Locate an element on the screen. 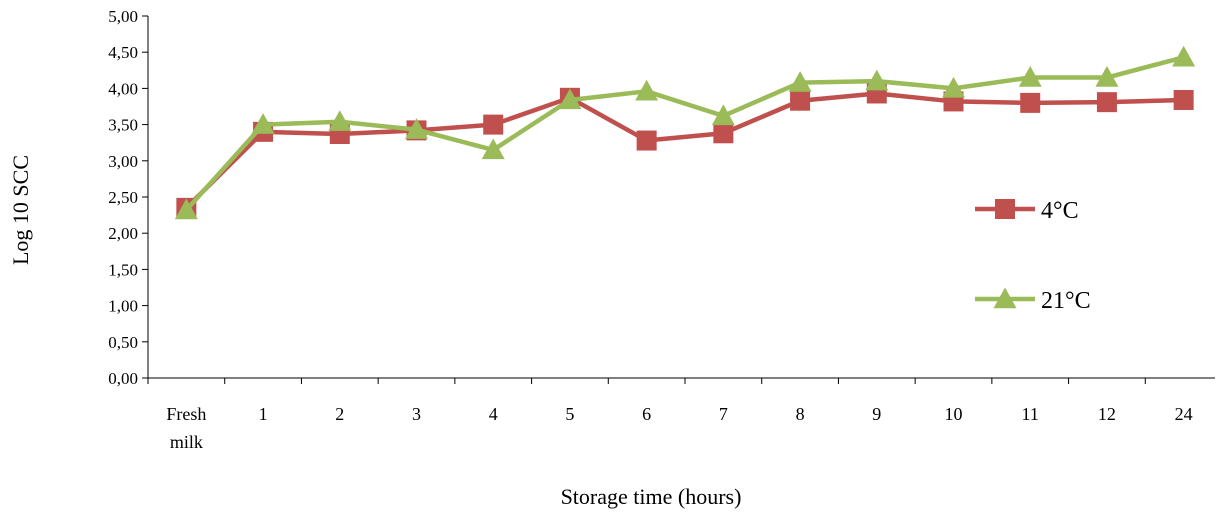  y-tick-label: 1,00 is located at coordinates (123, 306).